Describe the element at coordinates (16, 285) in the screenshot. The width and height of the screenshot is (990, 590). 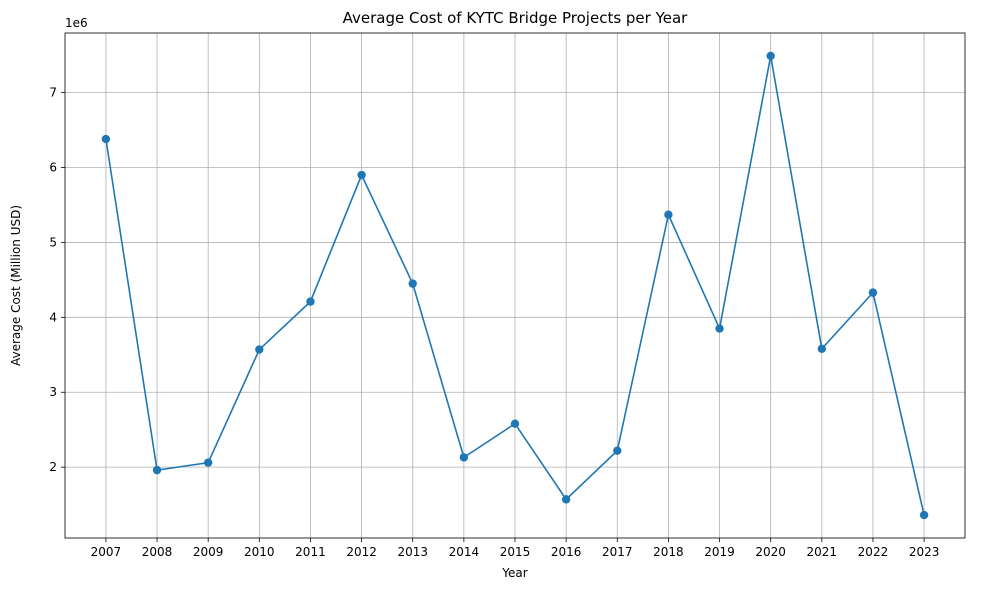
I see `y-axis-label: Average Cost (Million USD)` at that location.